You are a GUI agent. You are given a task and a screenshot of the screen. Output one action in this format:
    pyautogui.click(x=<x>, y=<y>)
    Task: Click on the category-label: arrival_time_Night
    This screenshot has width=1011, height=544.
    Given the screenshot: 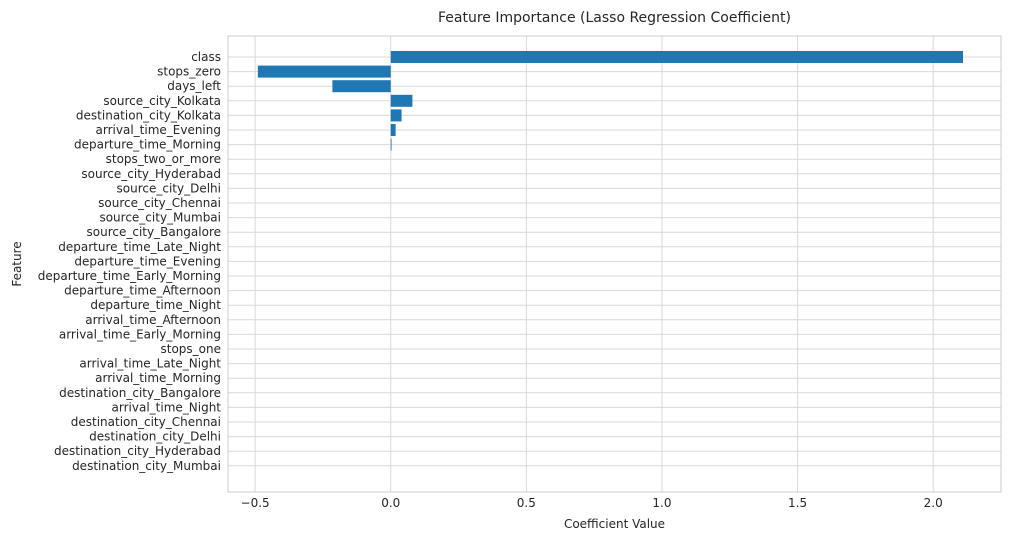 What is the action you would take?
    pyautogui.click(x=167, y=407)
    